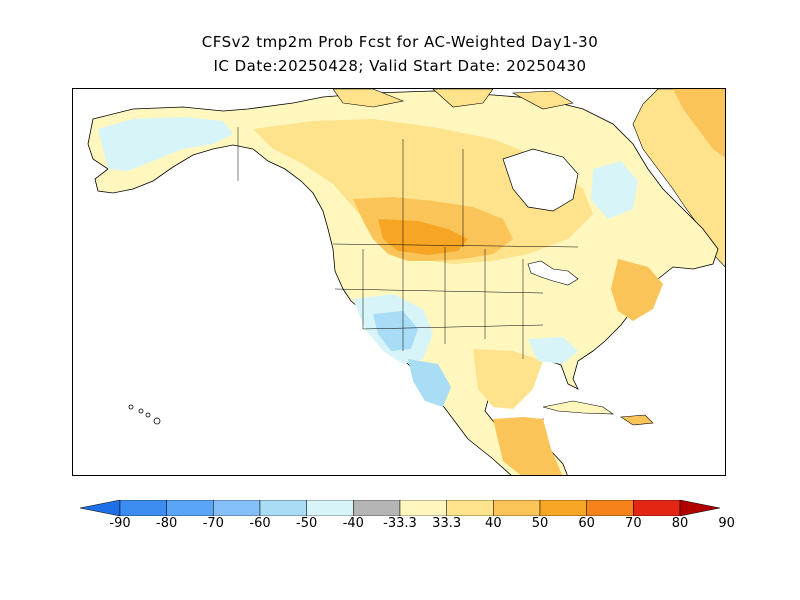 The image size is (800, 600). What do you see at coordinates (493, 523) in the screenshot?
I see `colorbar-tick-label: 40` at bounding box center [493, 523].